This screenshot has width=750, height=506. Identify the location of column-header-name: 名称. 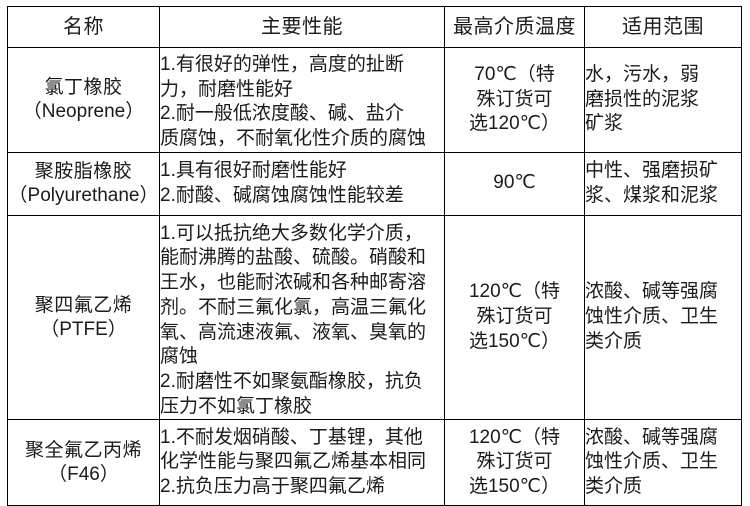
(83, 27).